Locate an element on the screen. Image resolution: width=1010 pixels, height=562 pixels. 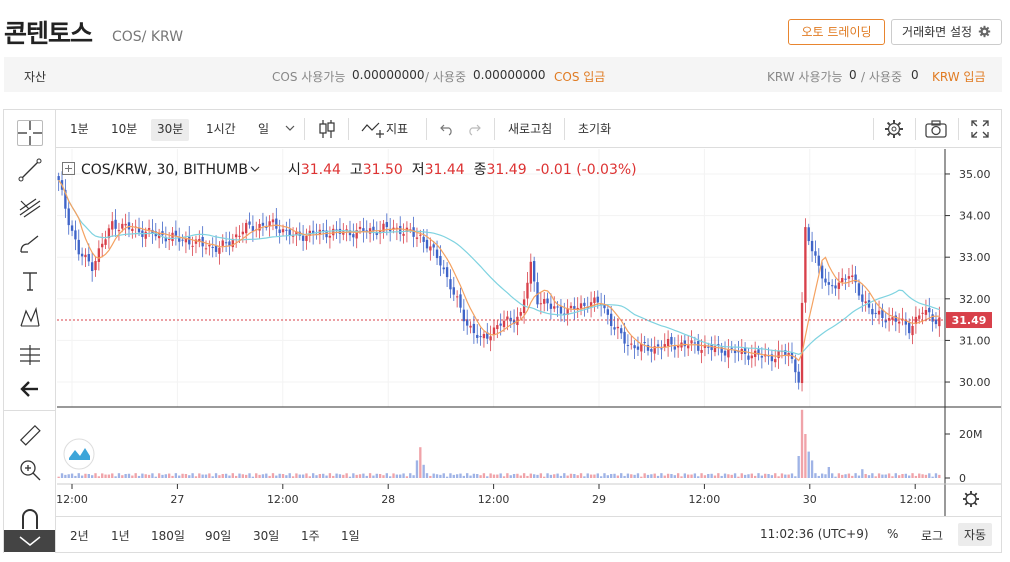
range-30d: 30일 is located at coordinates (266, 536).